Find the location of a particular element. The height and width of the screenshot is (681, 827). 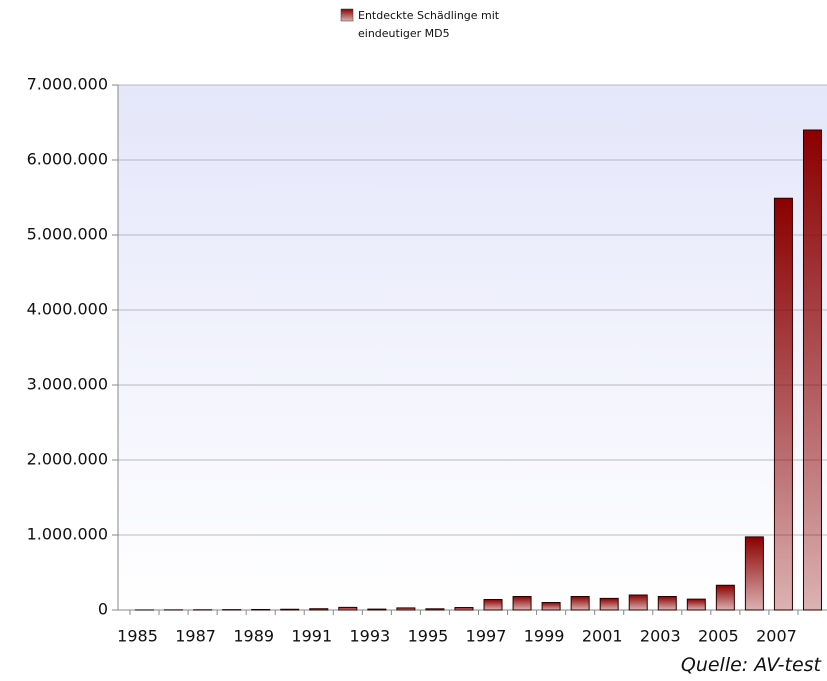

x-tick-label: 2005 is located at coordinates (718, 636).